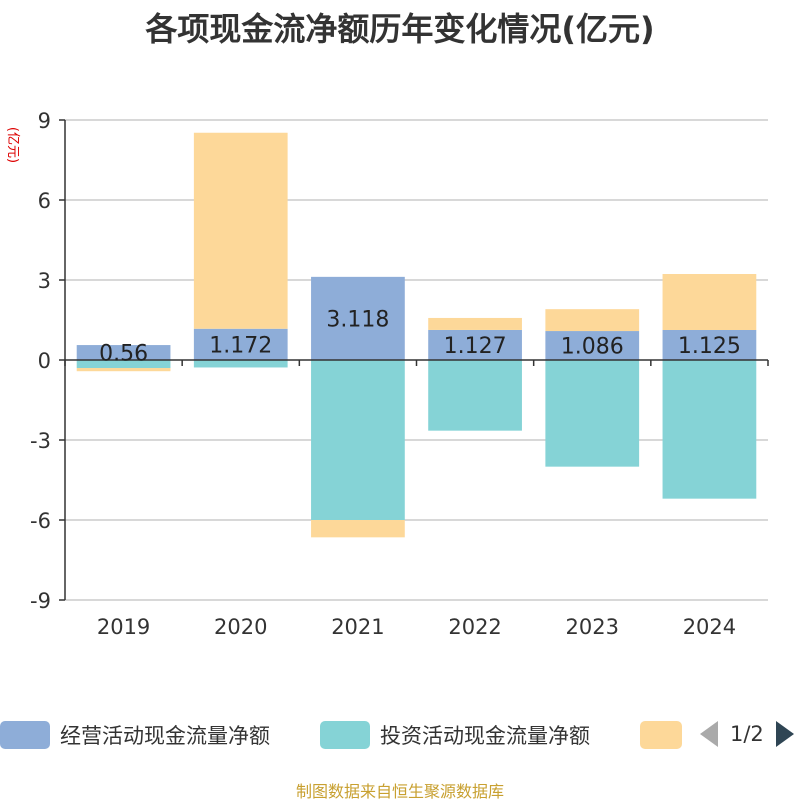  Describe the element at coordinates (475, 395) in the screenshot. I see `bar-series1-2022` at that location.